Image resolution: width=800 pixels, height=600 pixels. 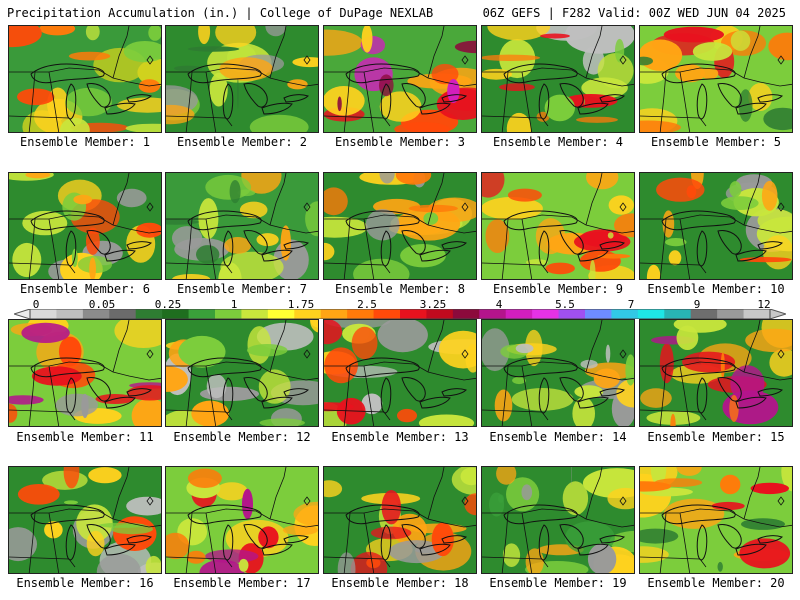 What do you see at coordinates (716, 289) in the screenshot?
I see `ensemble-member-label: Ensemble Member: 10` at bounding box center [716, 289].